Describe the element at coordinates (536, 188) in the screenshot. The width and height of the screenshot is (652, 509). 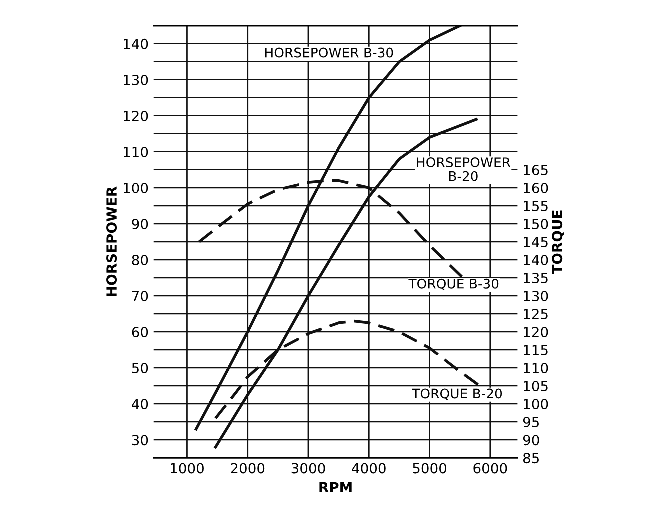
I see `y2-tick-label: 160` at that location.